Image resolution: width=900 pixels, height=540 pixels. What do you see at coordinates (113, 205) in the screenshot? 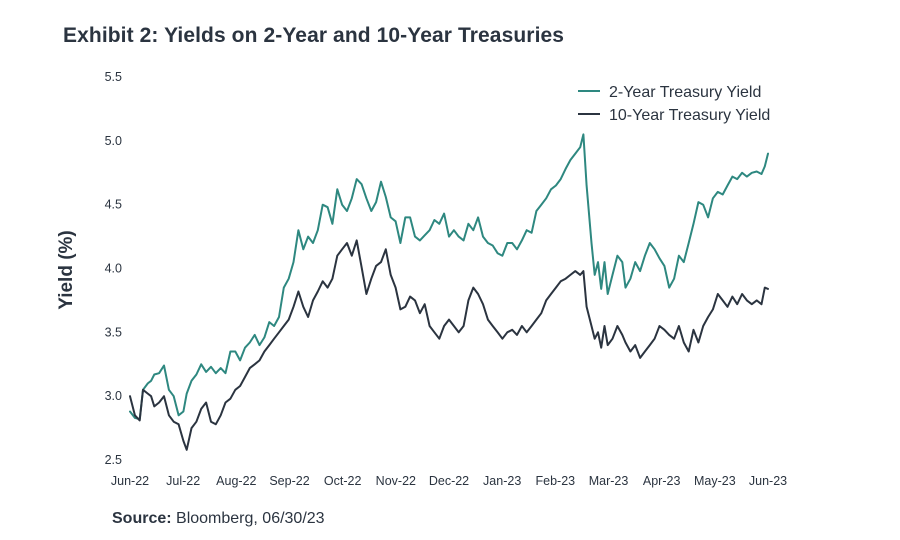
I see `y-tick-label: 4.5` at bounding box center [113, 205].